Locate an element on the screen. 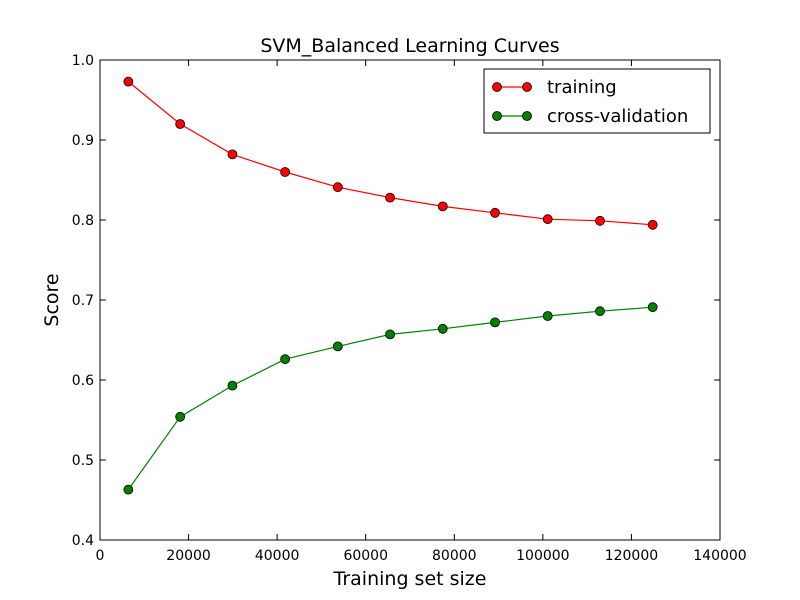  legend-box is located at coordinates (597, 101).